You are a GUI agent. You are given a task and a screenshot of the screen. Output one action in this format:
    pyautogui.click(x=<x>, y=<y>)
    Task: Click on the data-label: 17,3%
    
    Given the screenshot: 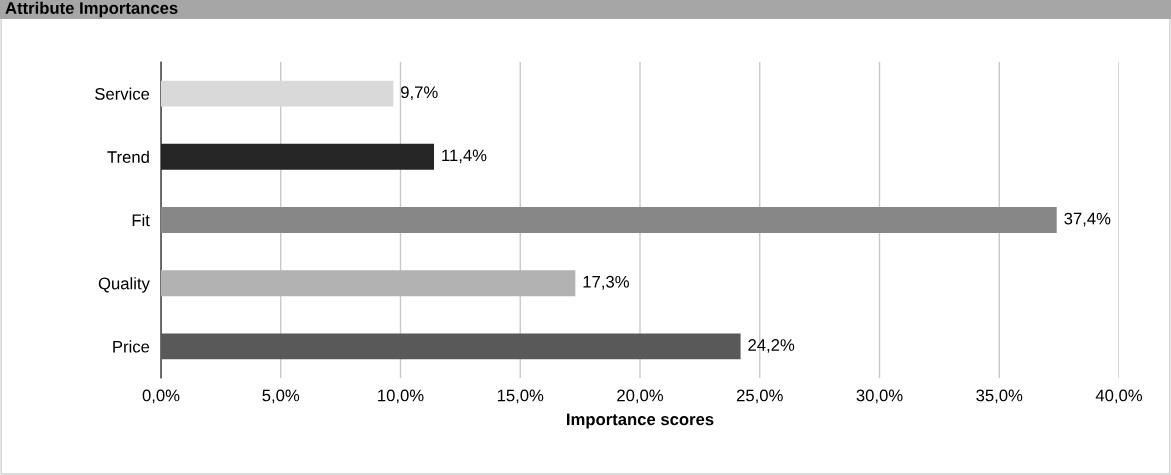 What is the action you would take?
    pyautogui.click(x=606, y=282)
    